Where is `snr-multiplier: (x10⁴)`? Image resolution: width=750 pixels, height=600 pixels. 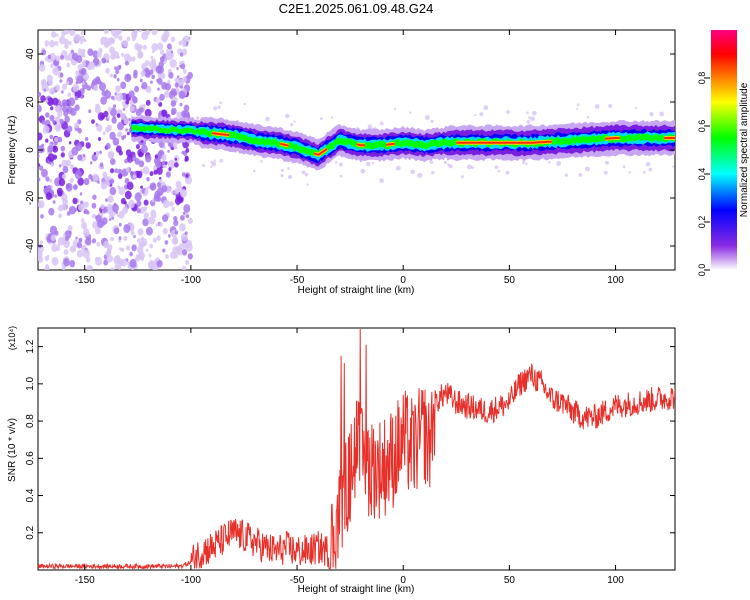 snr-multiplier: (x10⁴) is located at coordinates (12, 338).